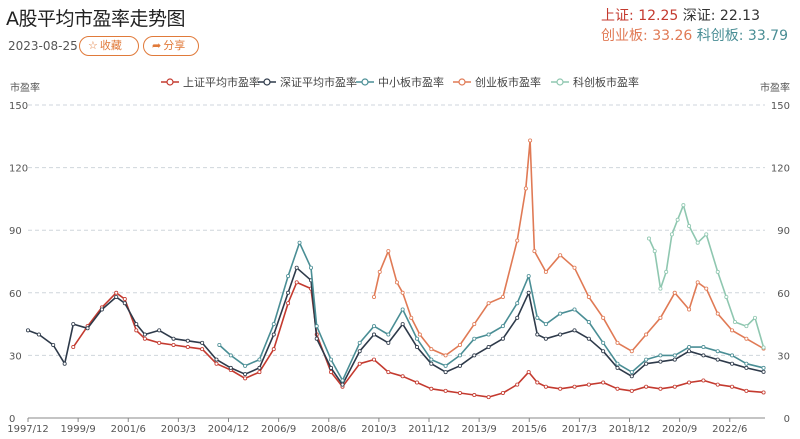 The height and width of the screenshot is (439, 800). What do you see at coordinates (109, 46) in the screenshot?
I see `favorite-button: ☆ 收藏` at bounding box center [109, 46].